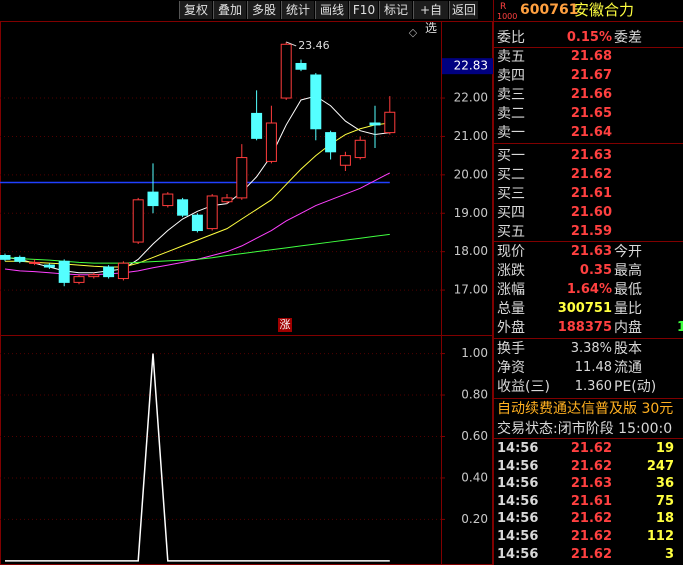 The width and height of the screenshot is (683, 565). What do you see at coordinates (591, 348) in the screenshot?
I see `finance-value: 3.38%` at bounding box center [591, 348].